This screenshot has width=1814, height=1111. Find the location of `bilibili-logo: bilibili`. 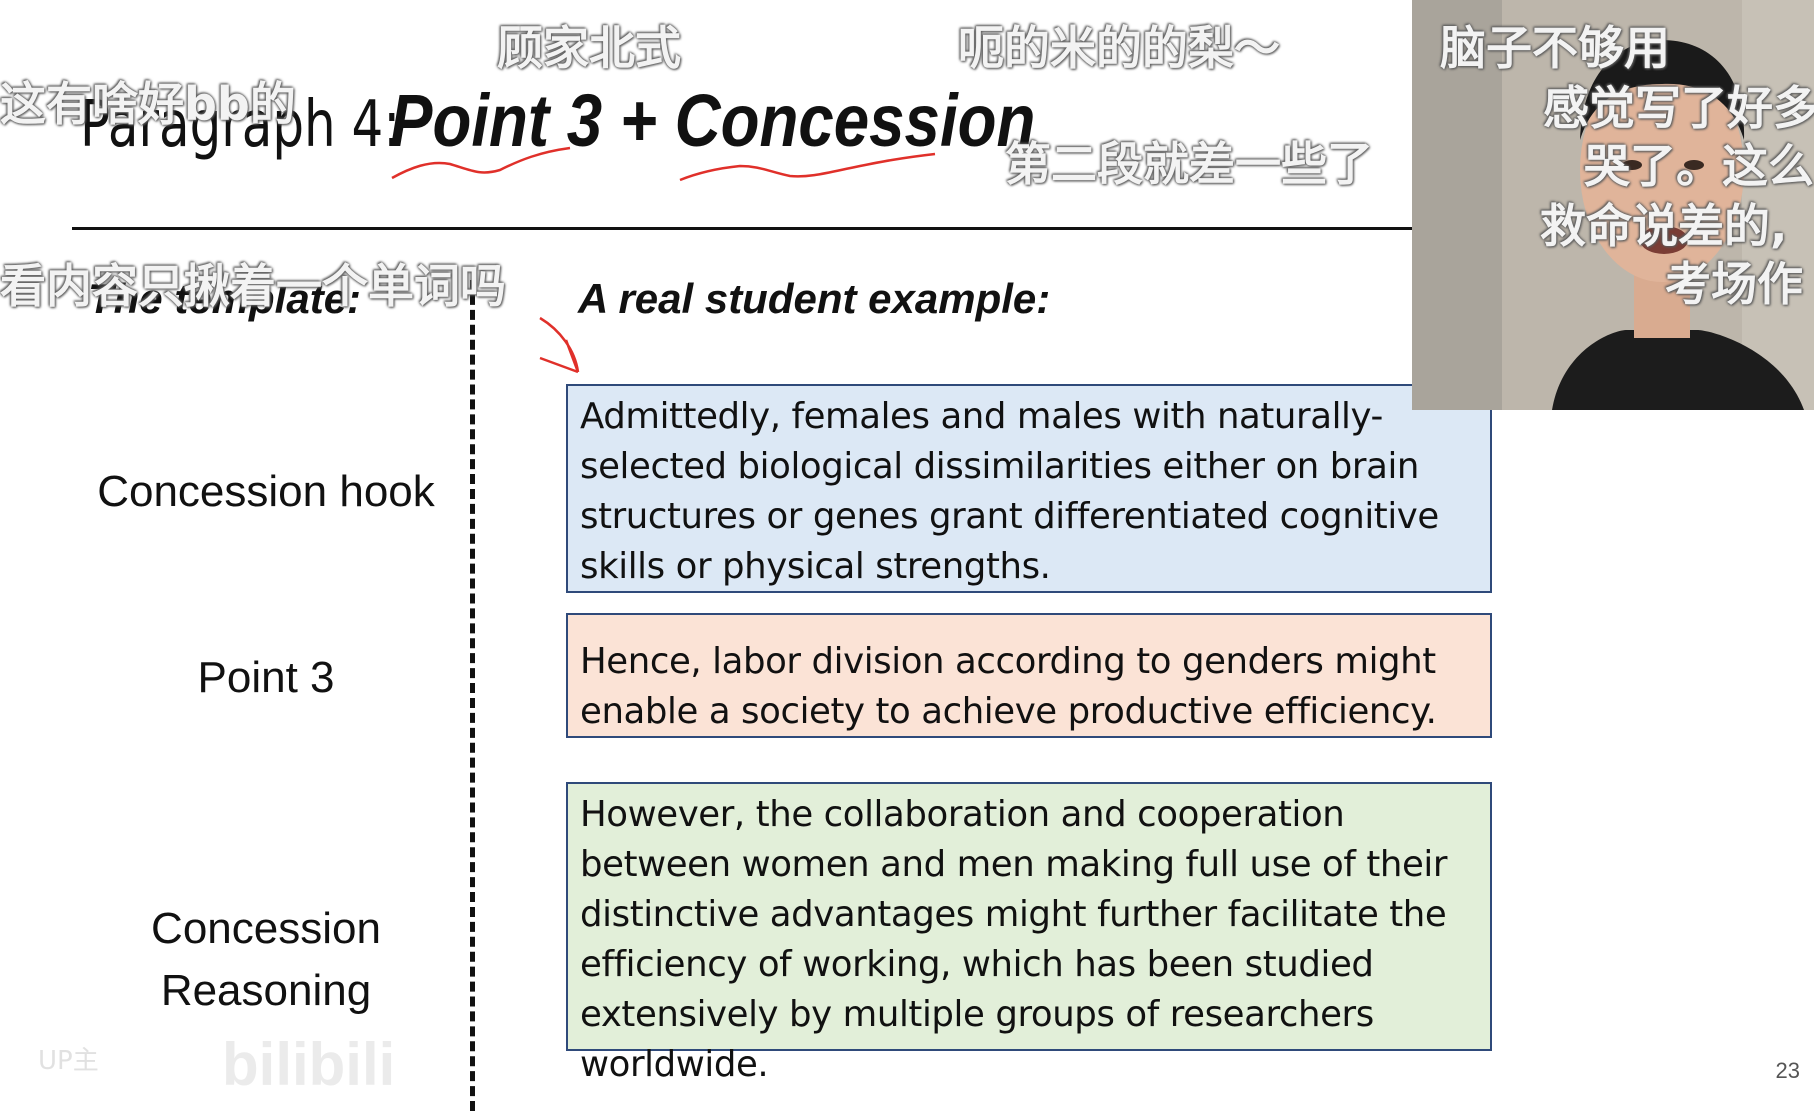

bilibili-logo: bilibili is located at coordinates (309, 1064).